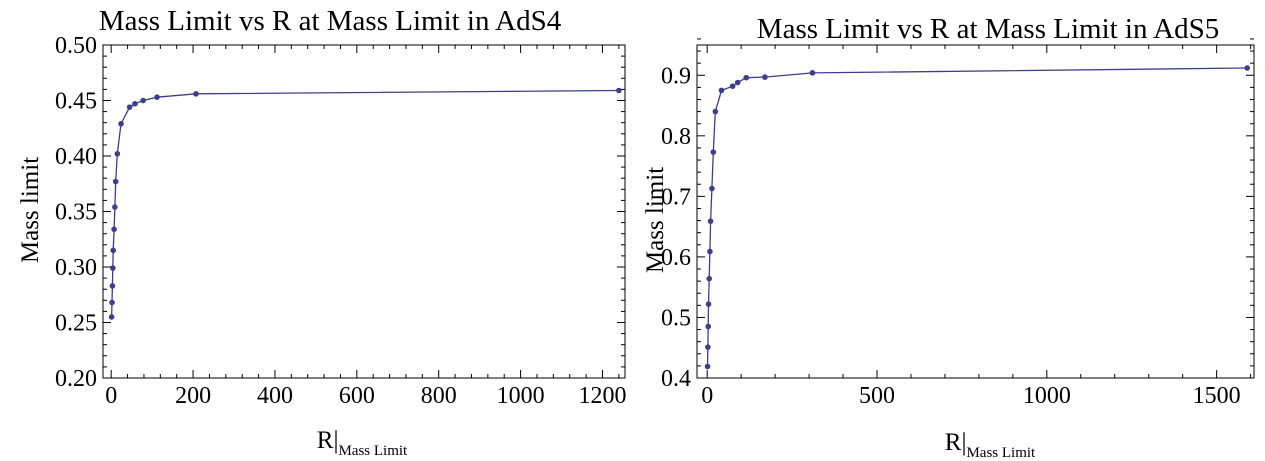 The image size is (1265, 461). I want to click on y-tick-label: 0.9, so click(676, 76).